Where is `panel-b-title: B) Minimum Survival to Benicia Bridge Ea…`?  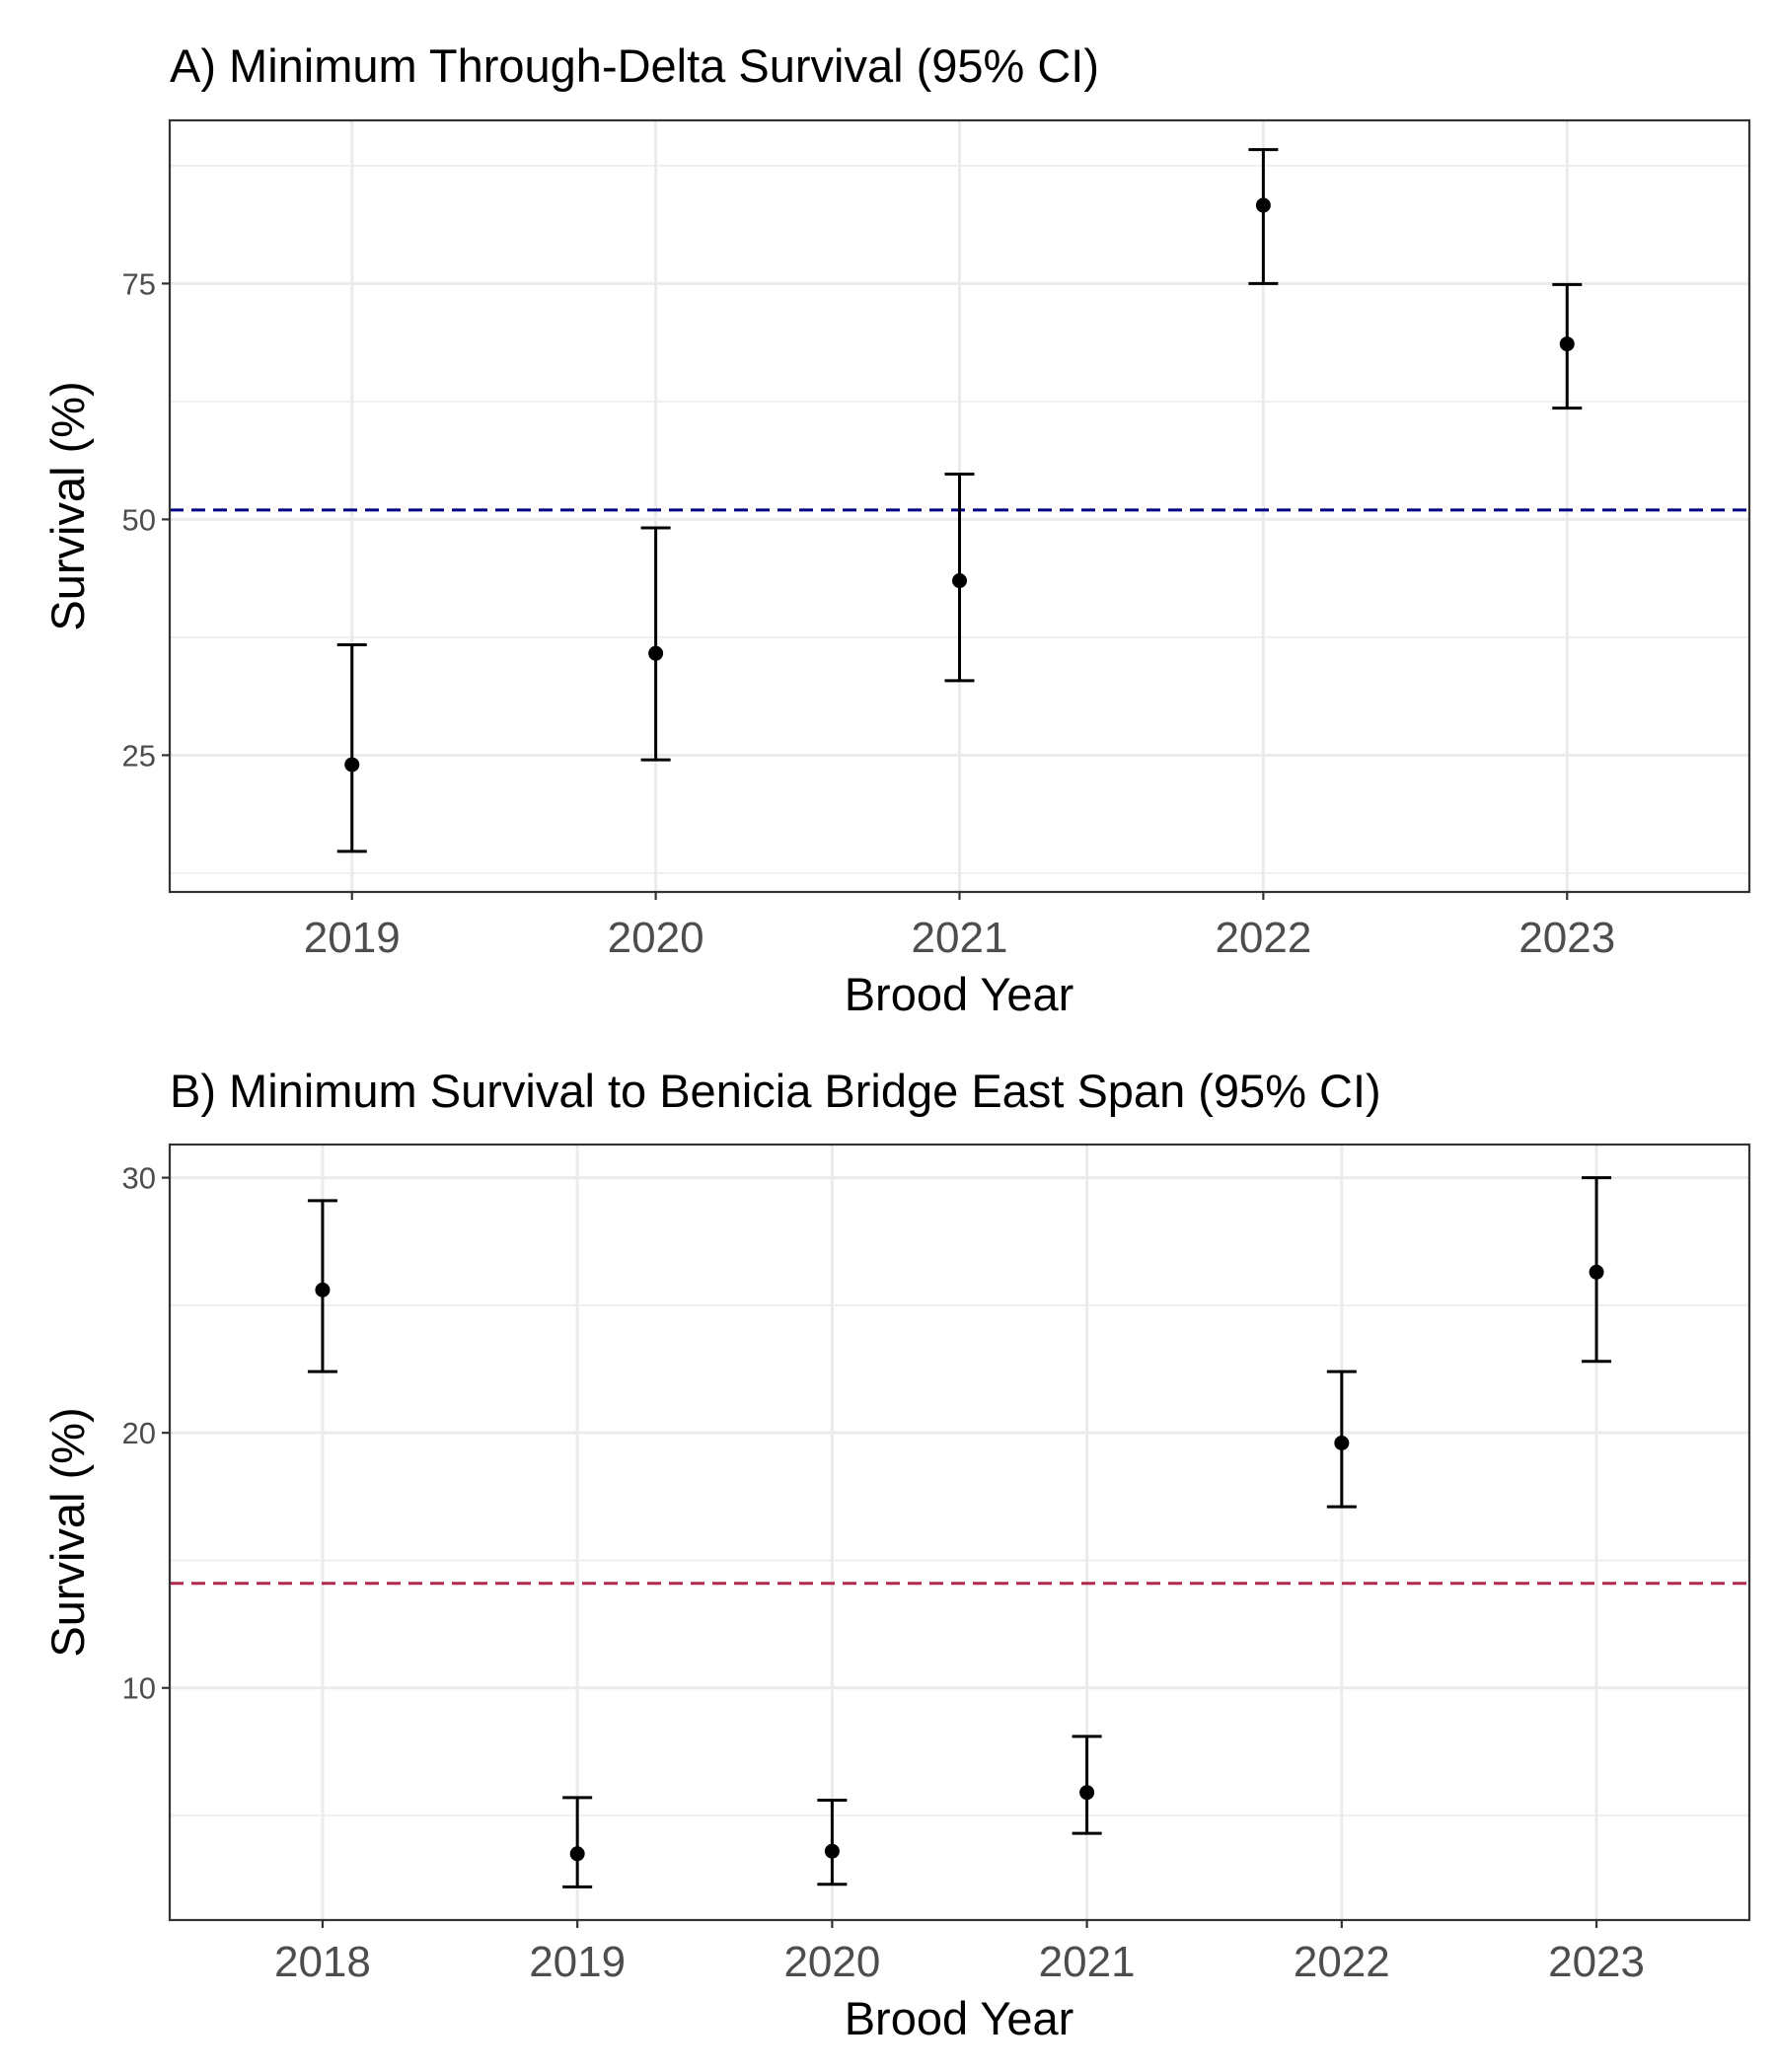 panel-b-title: B) Minimum Survival to Benicia Bridge Ea… is located at coordinates (776, 1091).